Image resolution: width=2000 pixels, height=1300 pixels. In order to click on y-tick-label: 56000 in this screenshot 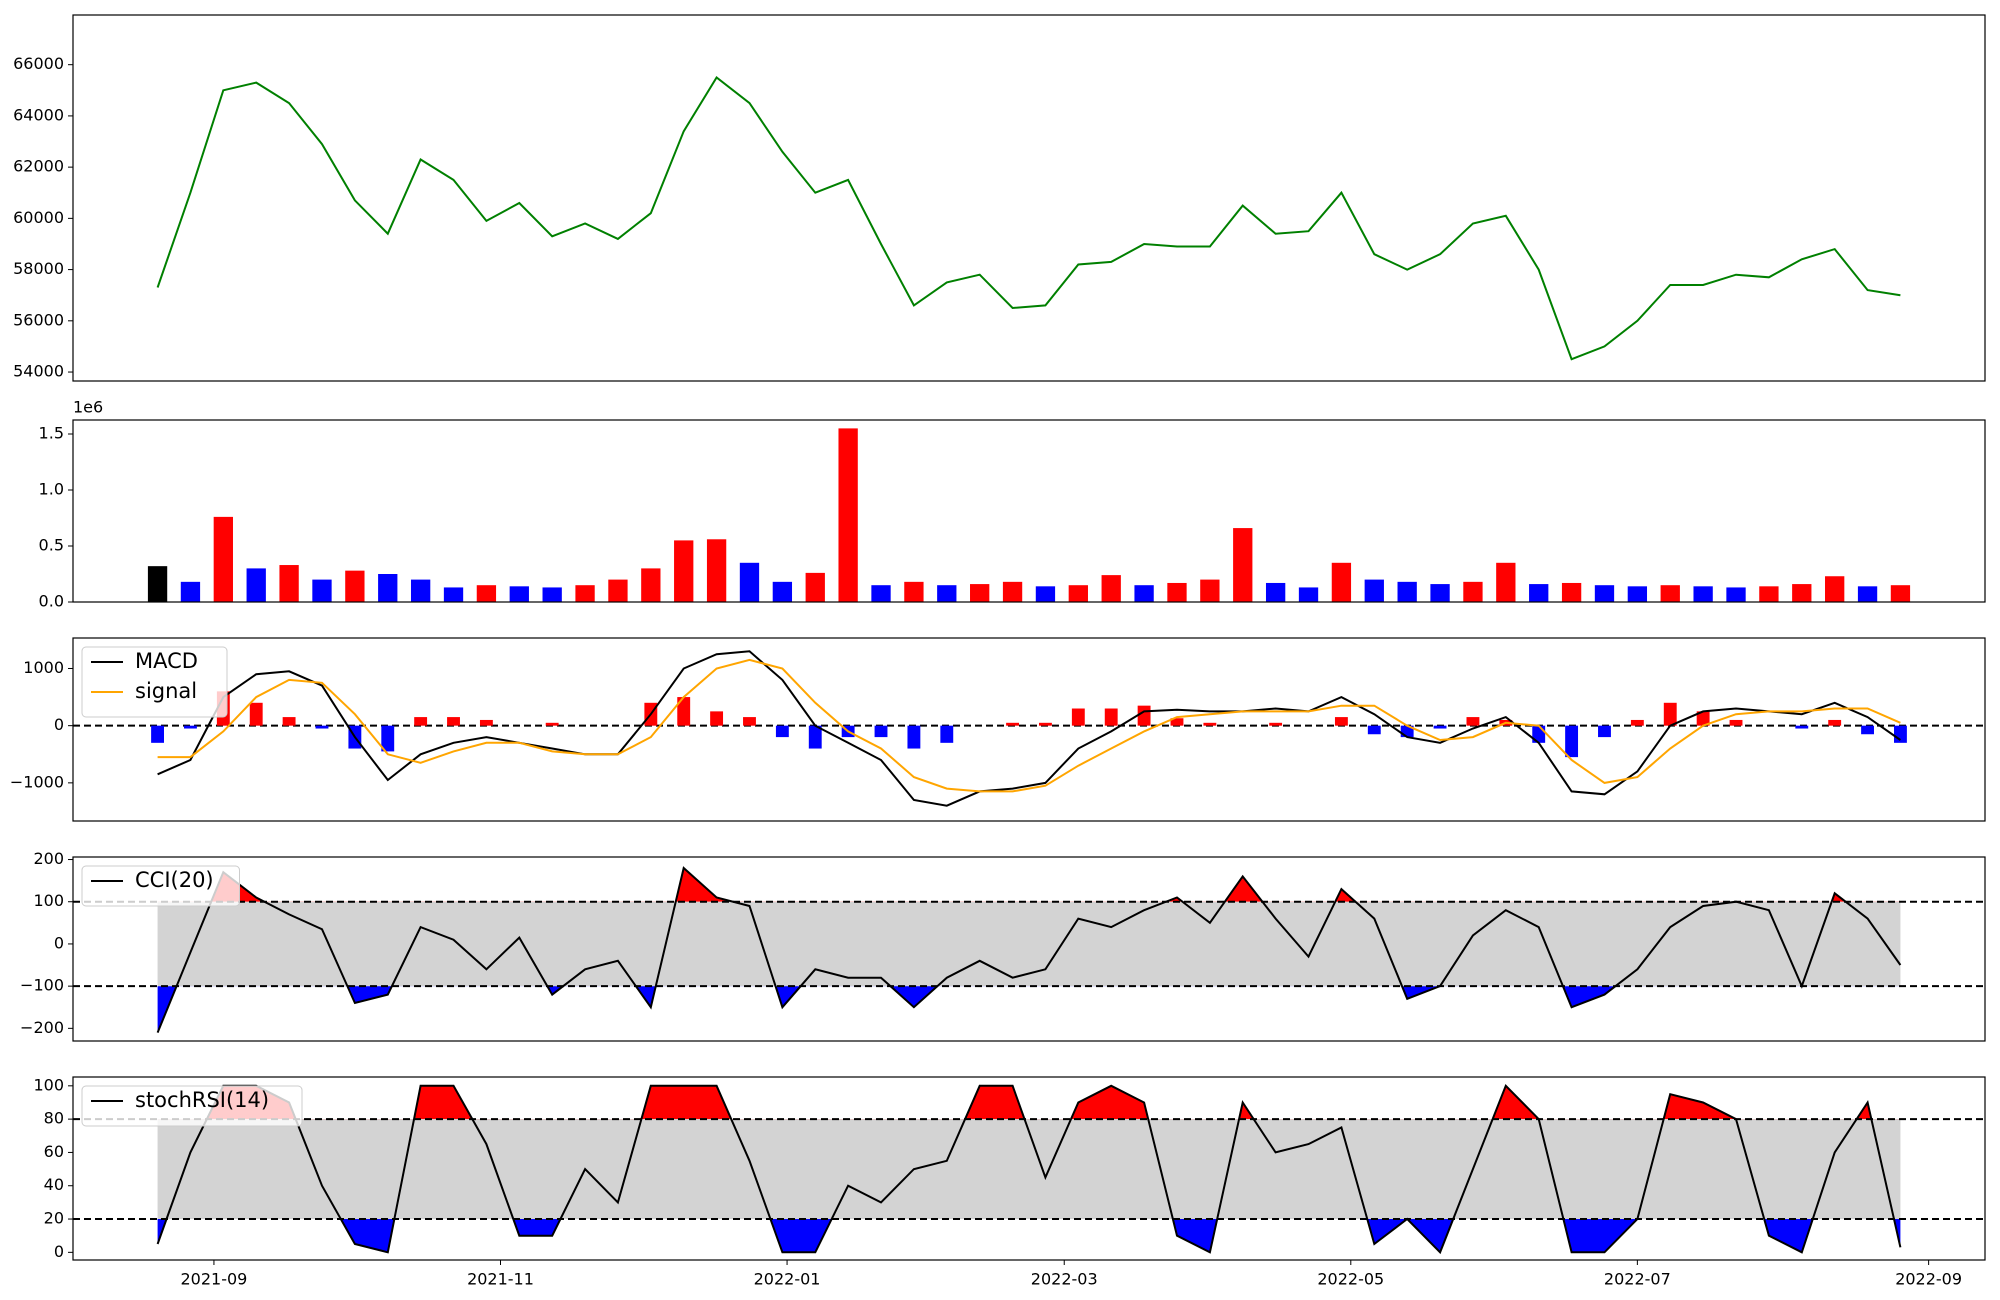, I will do `click(38, 319)`.